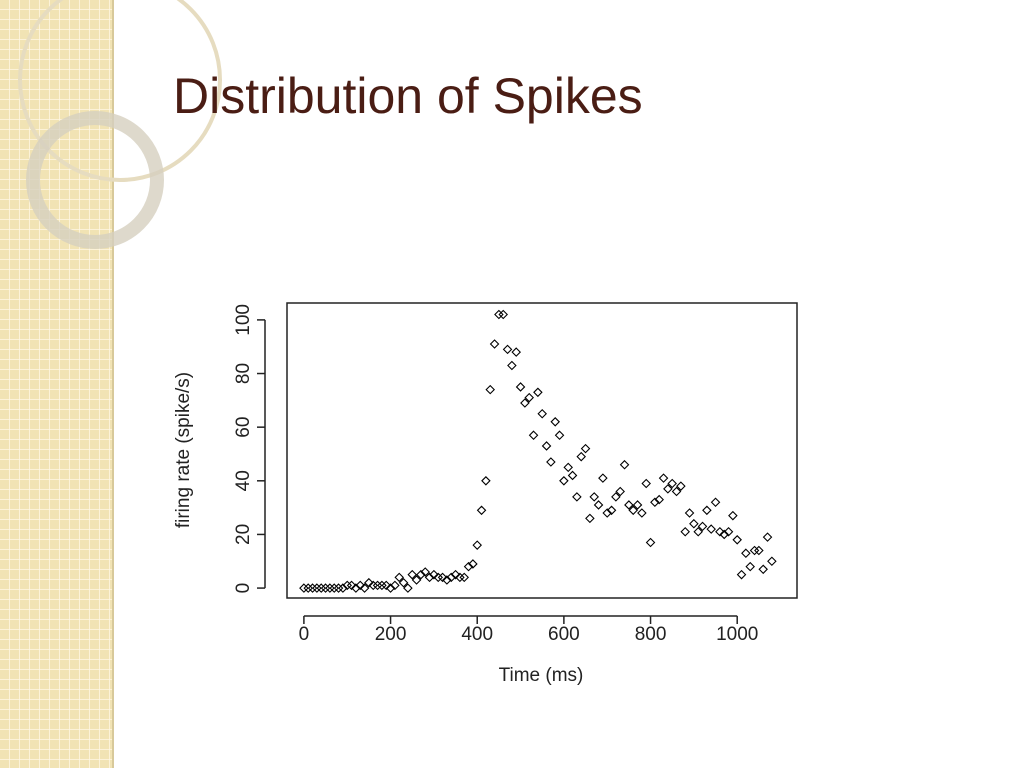  What do you see at coordinates (408, 96) in the screenshot?
I see `slide-title: Distribution of Spikes` at bounding box center [408, 96].